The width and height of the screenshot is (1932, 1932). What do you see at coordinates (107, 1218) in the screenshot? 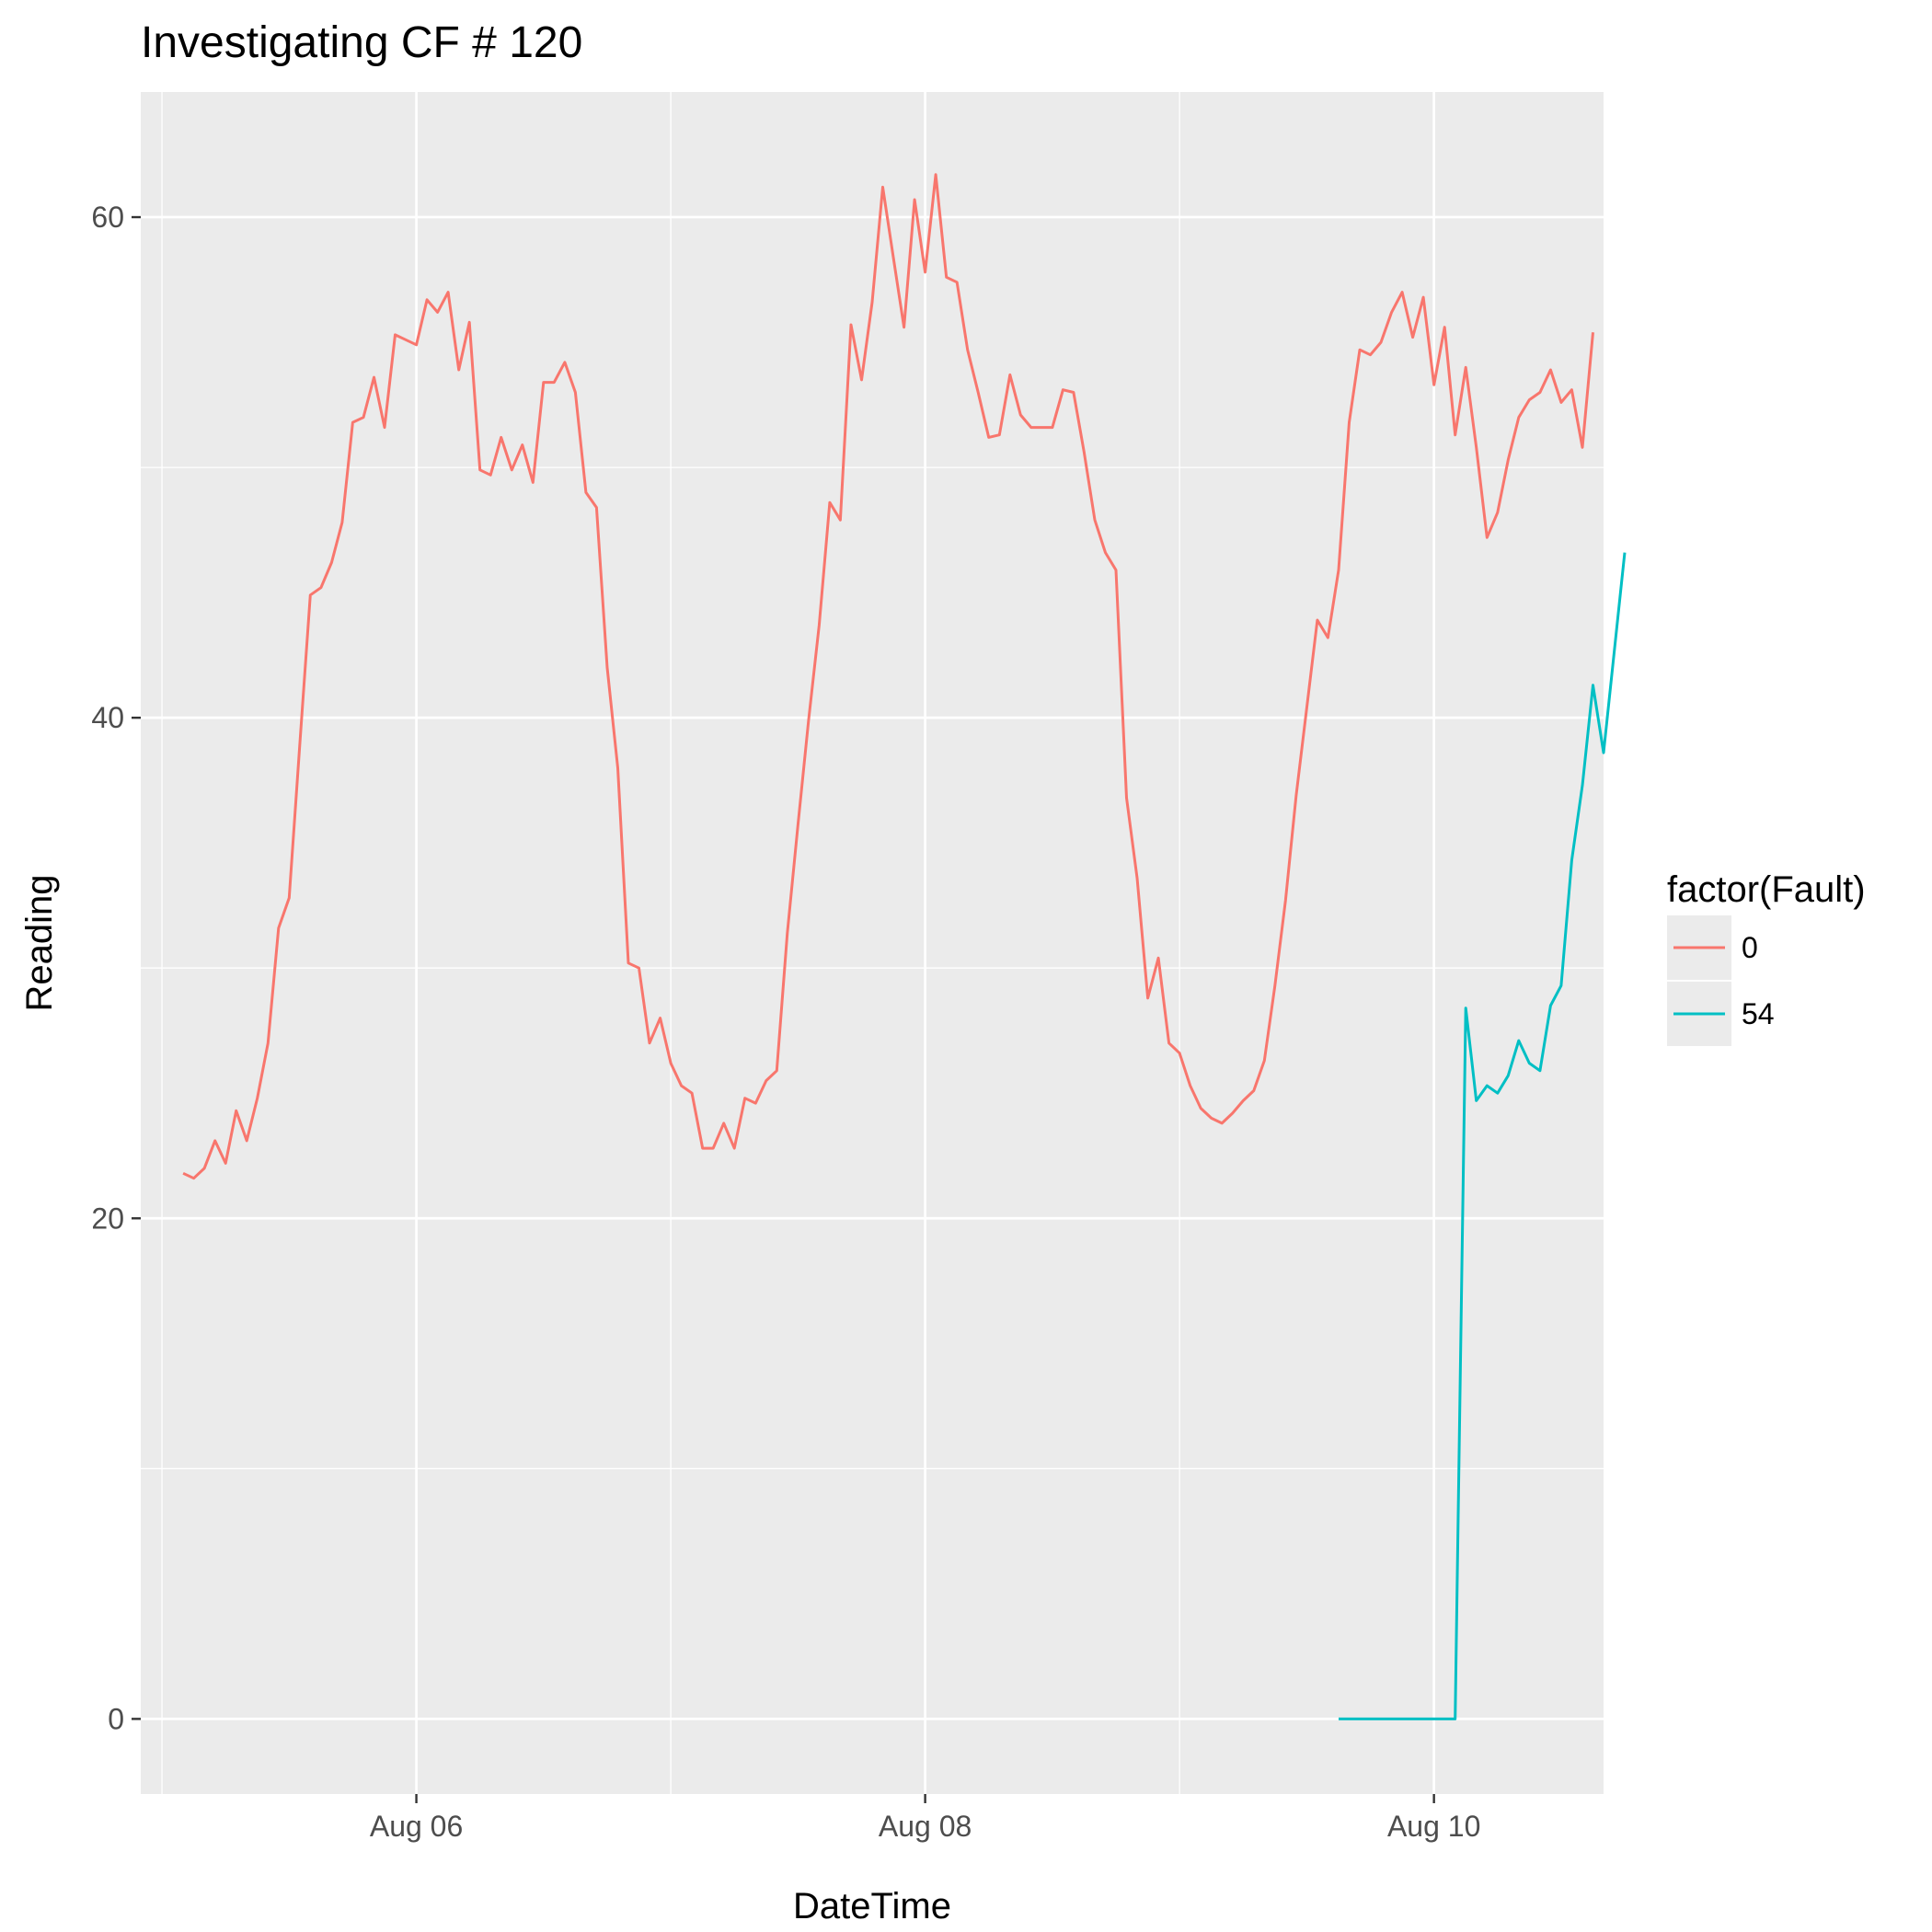
I see `y-tick-label: 20` at bounding box center [107, 1218].